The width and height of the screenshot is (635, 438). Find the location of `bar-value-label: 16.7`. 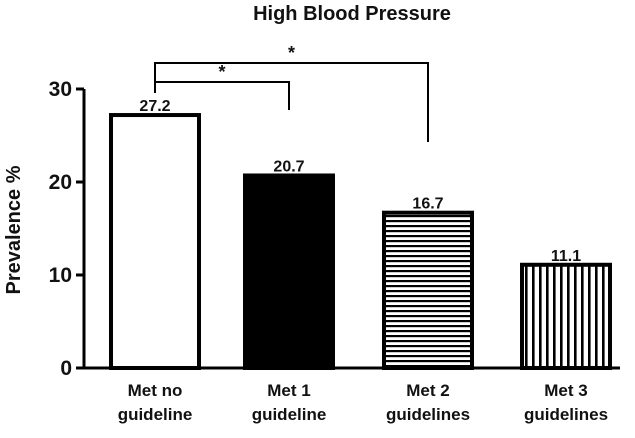

bar-value-label: 16.7 is located at coordinates (427, 204).